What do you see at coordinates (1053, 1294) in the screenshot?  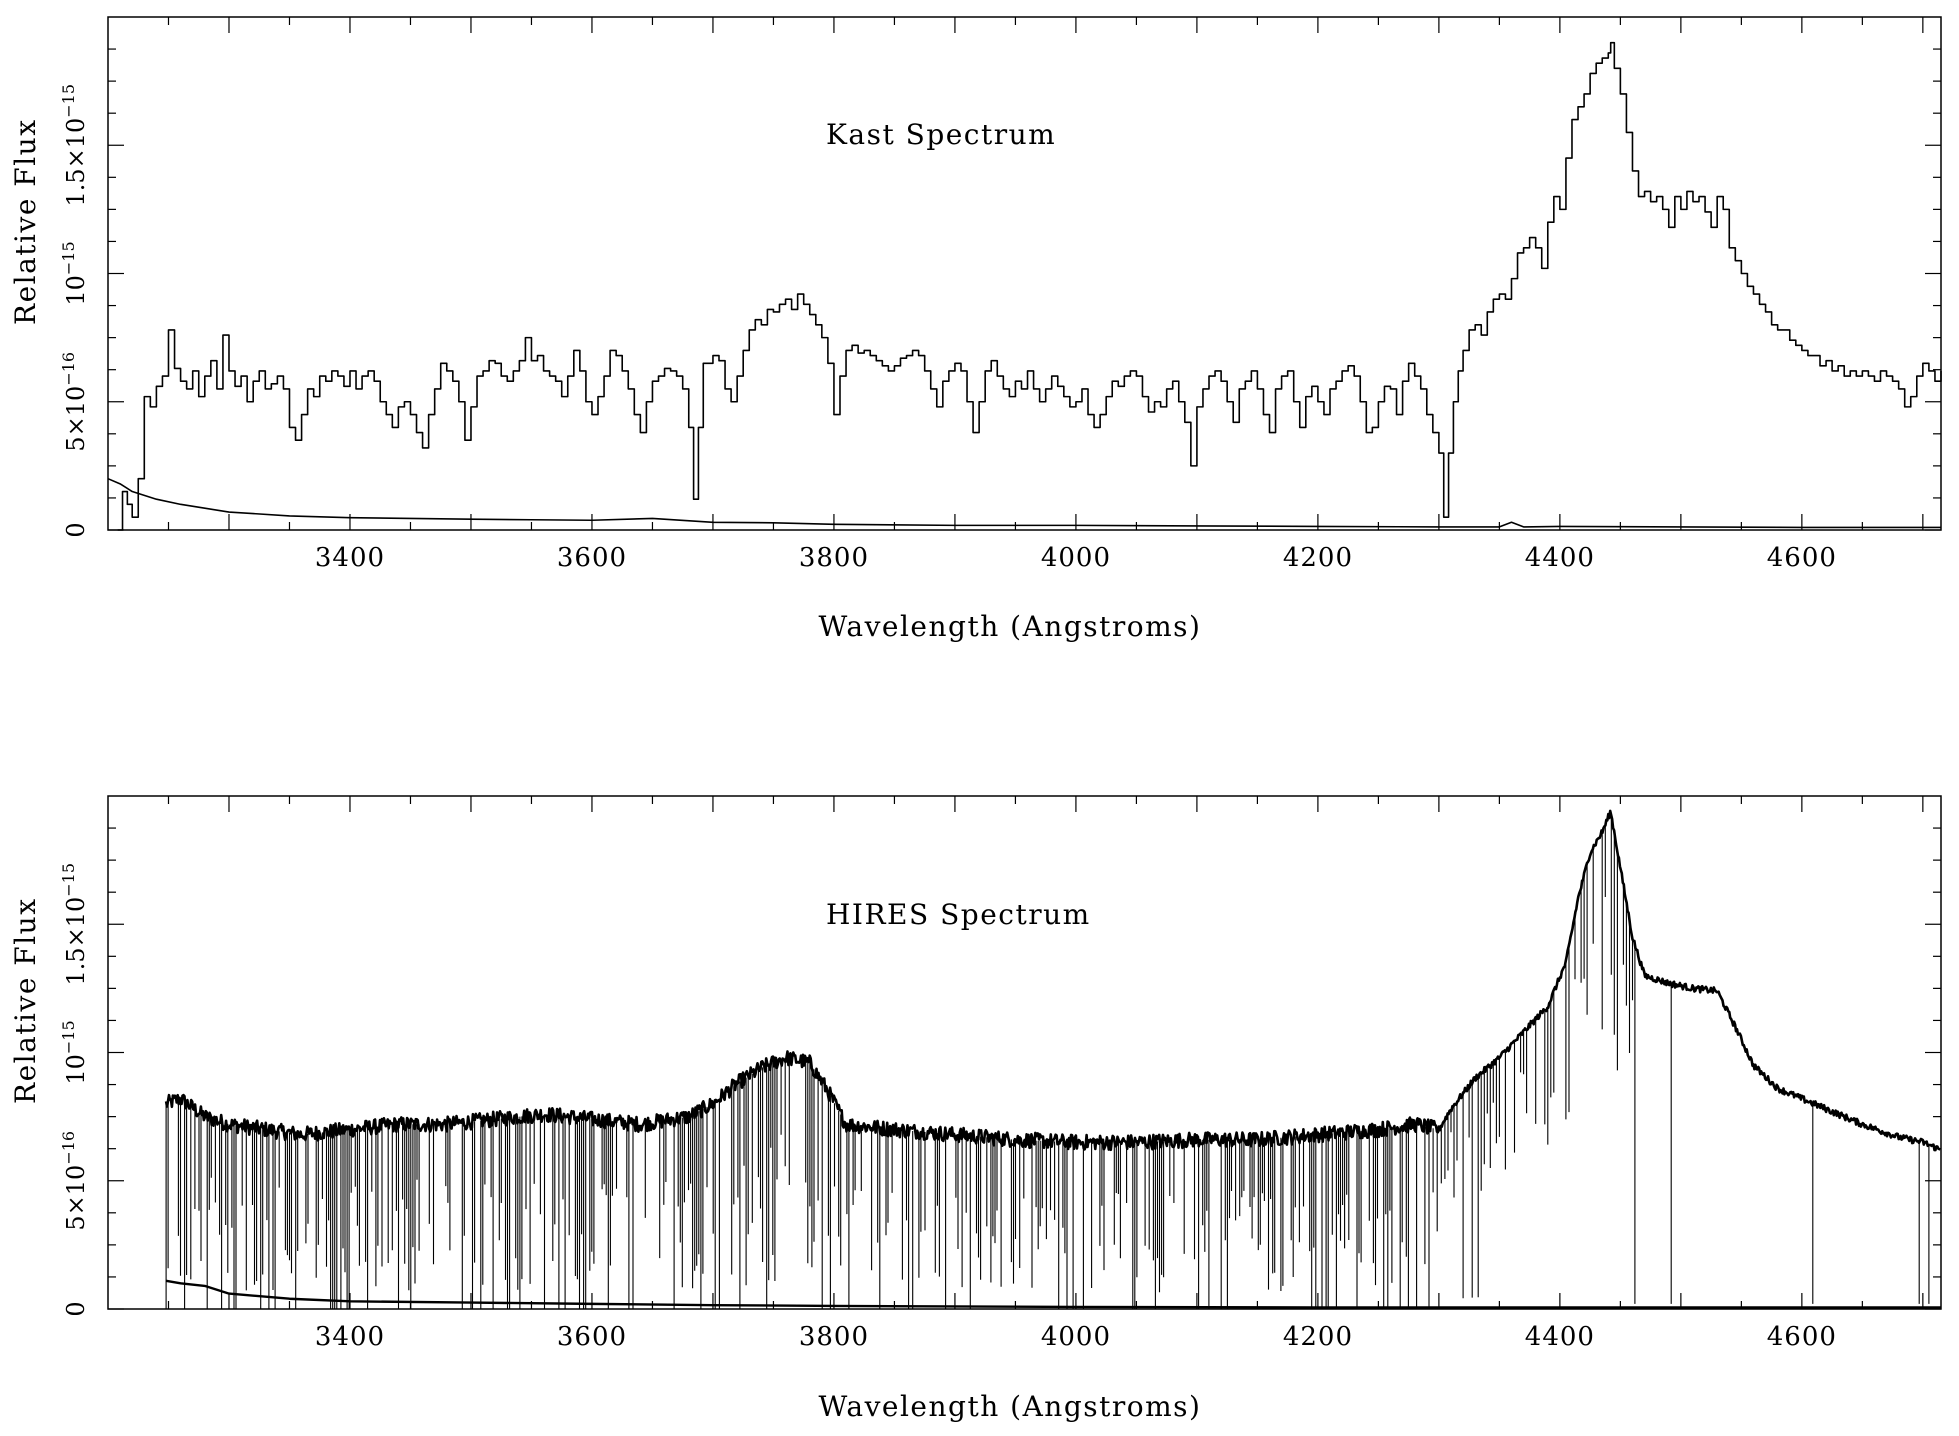 I see `hires-error-line` at bounding box center [1053, 1294].